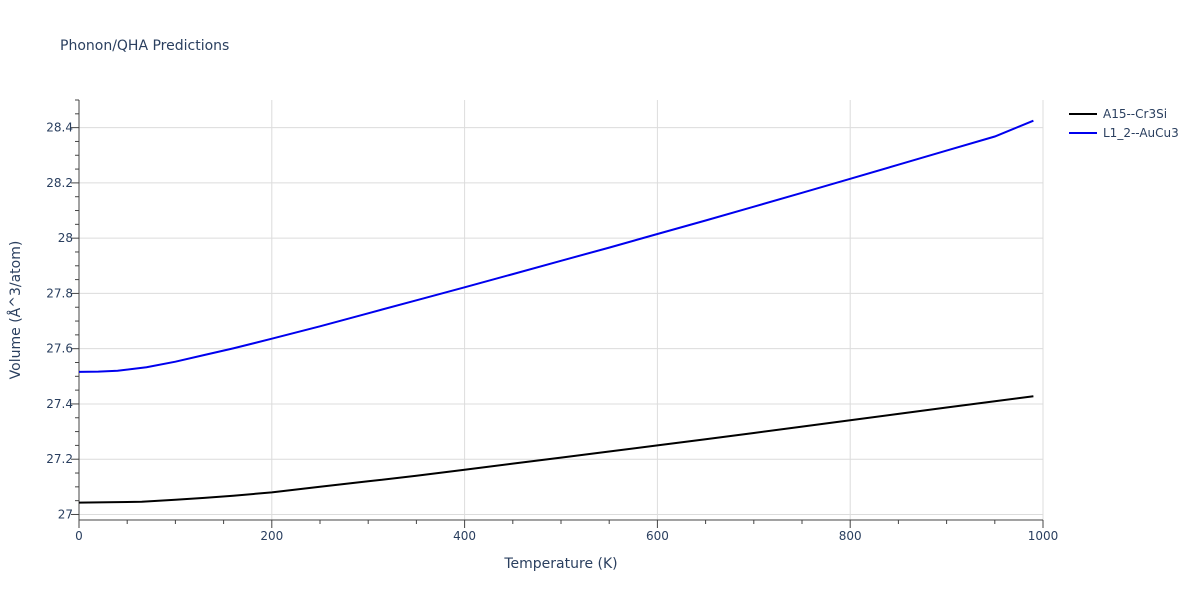 This screenshot has height=600, width=1200. I want to click on y-tick-label: 27.6, so click(59, 349).